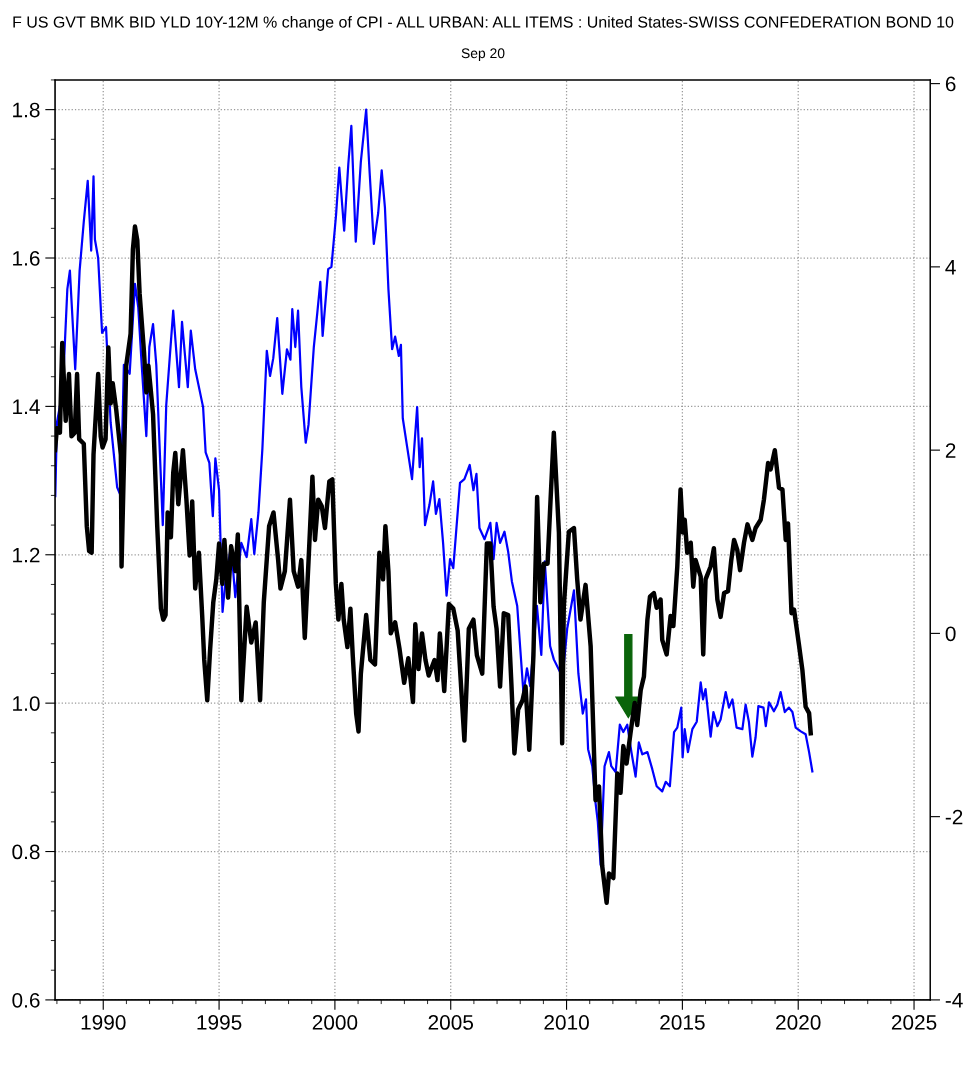  Describe the element at coordinates (26, 110) in the screenshot. I see `y-tick-label: 1.8` at that location.